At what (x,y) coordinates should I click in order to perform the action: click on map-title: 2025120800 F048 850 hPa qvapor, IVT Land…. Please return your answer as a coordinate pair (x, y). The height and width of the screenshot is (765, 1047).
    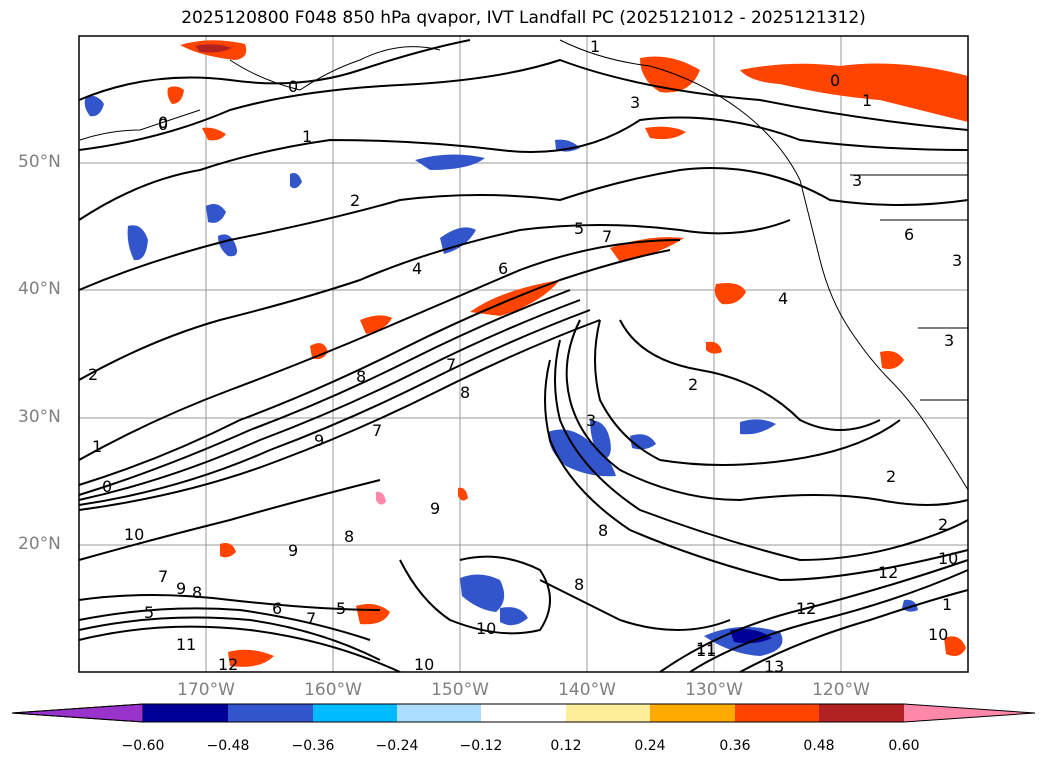
    Looking at the image, I should click on (523, 18).